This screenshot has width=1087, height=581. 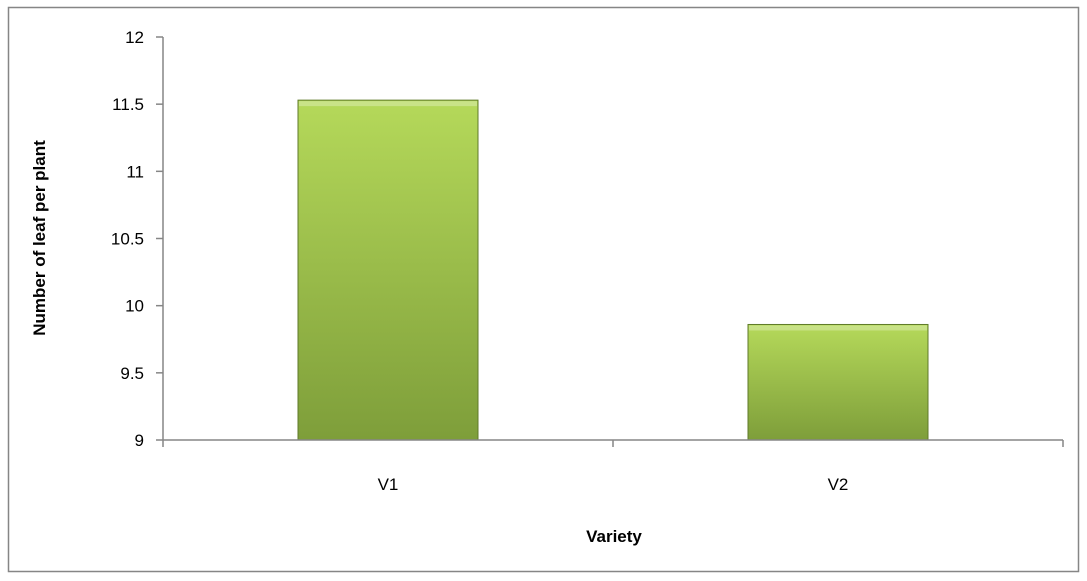 I want to click on y-tick-label: 11.5, so click(x=128, y=104).